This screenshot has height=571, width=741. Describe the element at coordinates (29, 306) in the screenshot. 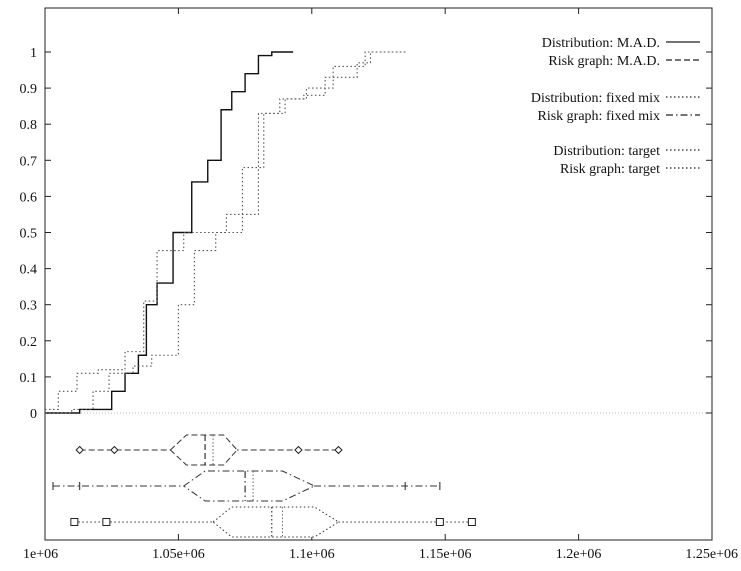

I see `y-tick-label: 0.3` at that location.